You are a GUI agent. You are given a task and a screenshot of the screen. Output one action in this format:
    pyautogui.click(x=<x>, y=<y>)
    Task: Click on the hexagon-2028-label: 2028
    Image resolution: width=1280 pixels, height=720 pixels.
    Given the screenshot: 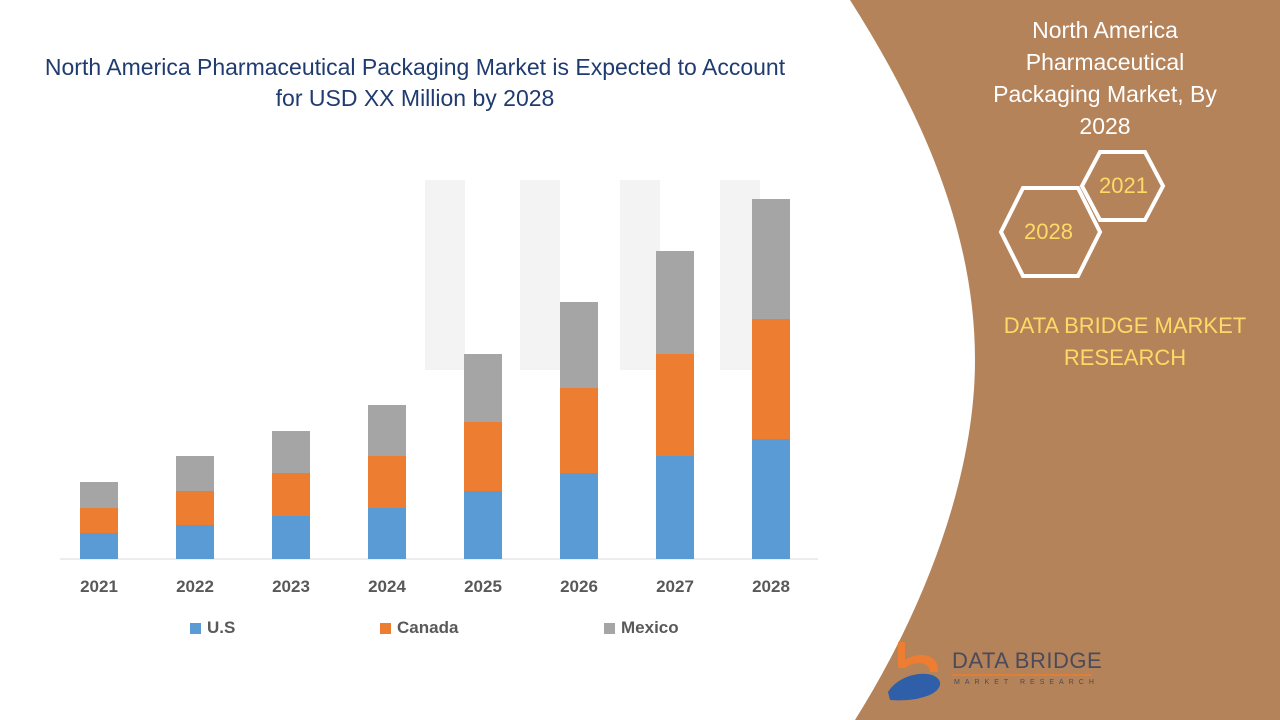 What is the action you would take?
    pyautogui.click(x=1048, y=231)
    